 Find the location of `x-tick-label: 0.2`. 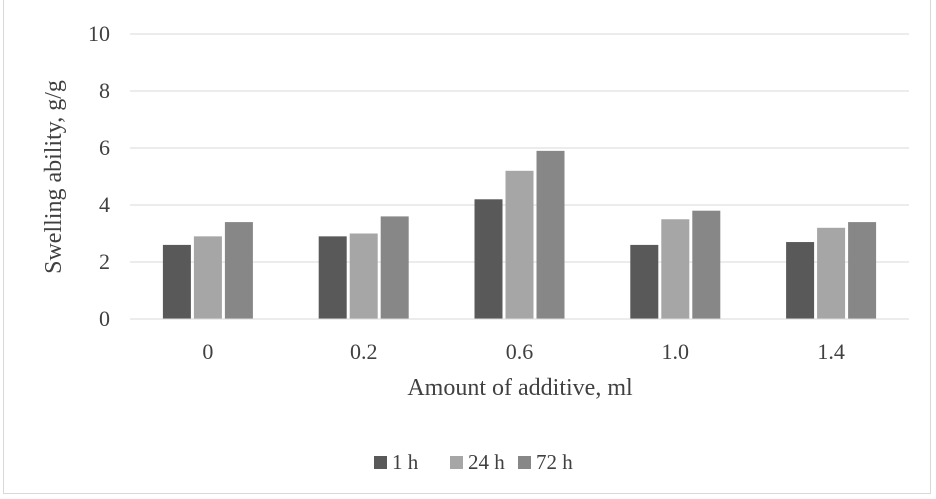

x-tick-label: 0.2 is located at coordinates (364, 351).